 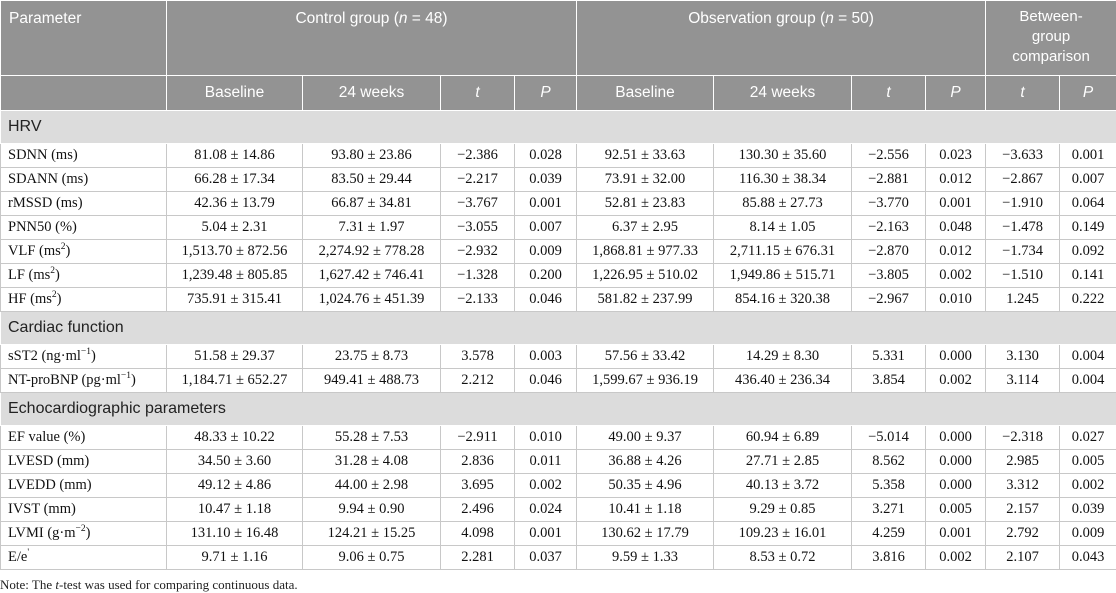 What do you see at coordinates (42, 533) in the screenshot?
I see `parameter-name: LVMI (g·m` at bounding box center [42, 533].